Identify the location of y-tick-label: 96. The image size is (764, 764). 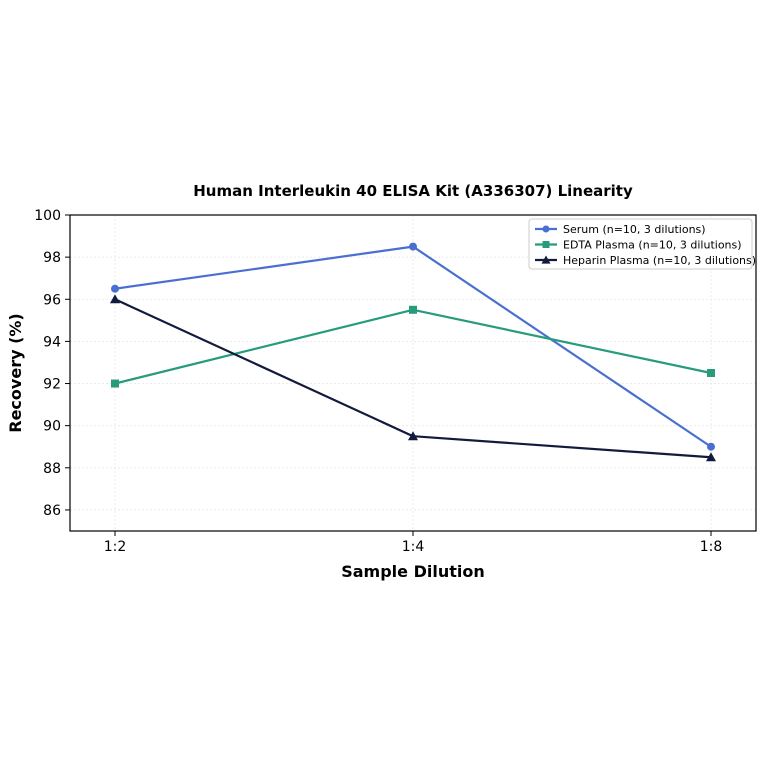
(52, 300).